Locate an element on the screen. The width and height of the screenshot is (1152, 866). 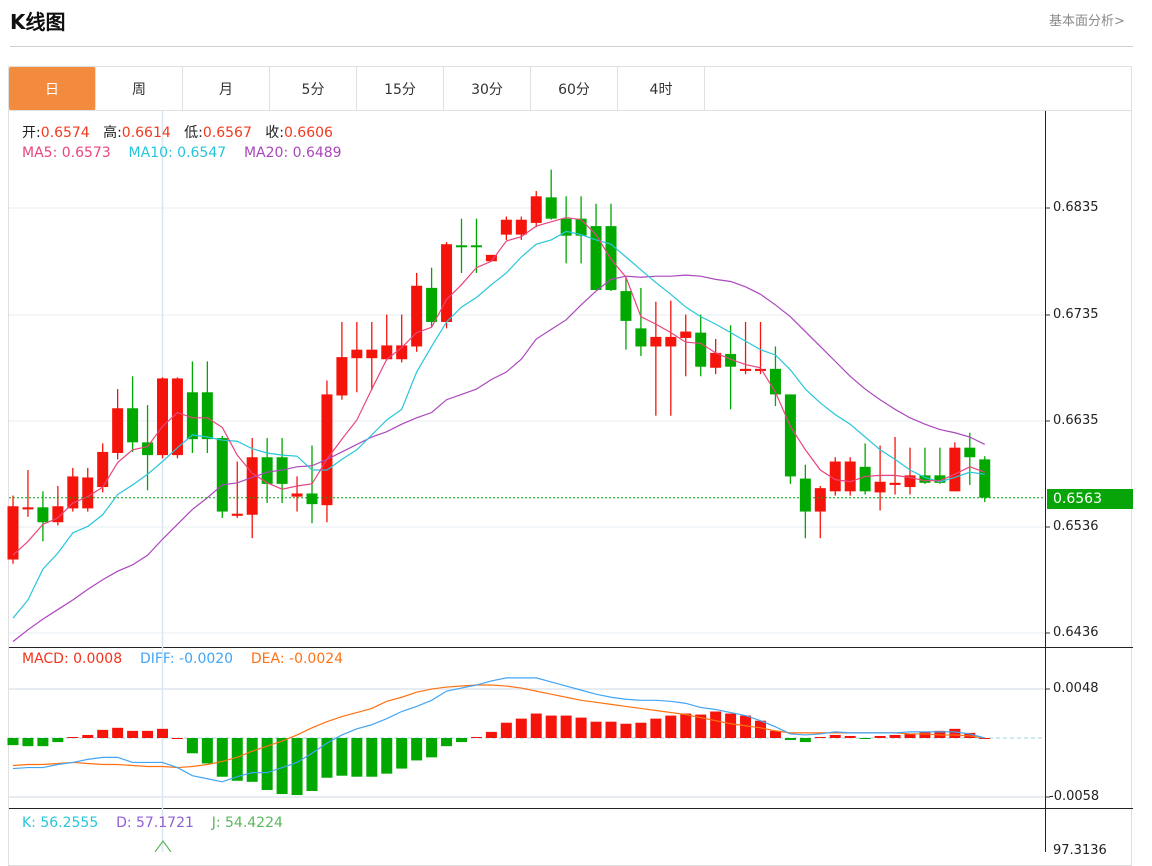
d-value: D: 57.1721 is located at coordinates (155, 823).